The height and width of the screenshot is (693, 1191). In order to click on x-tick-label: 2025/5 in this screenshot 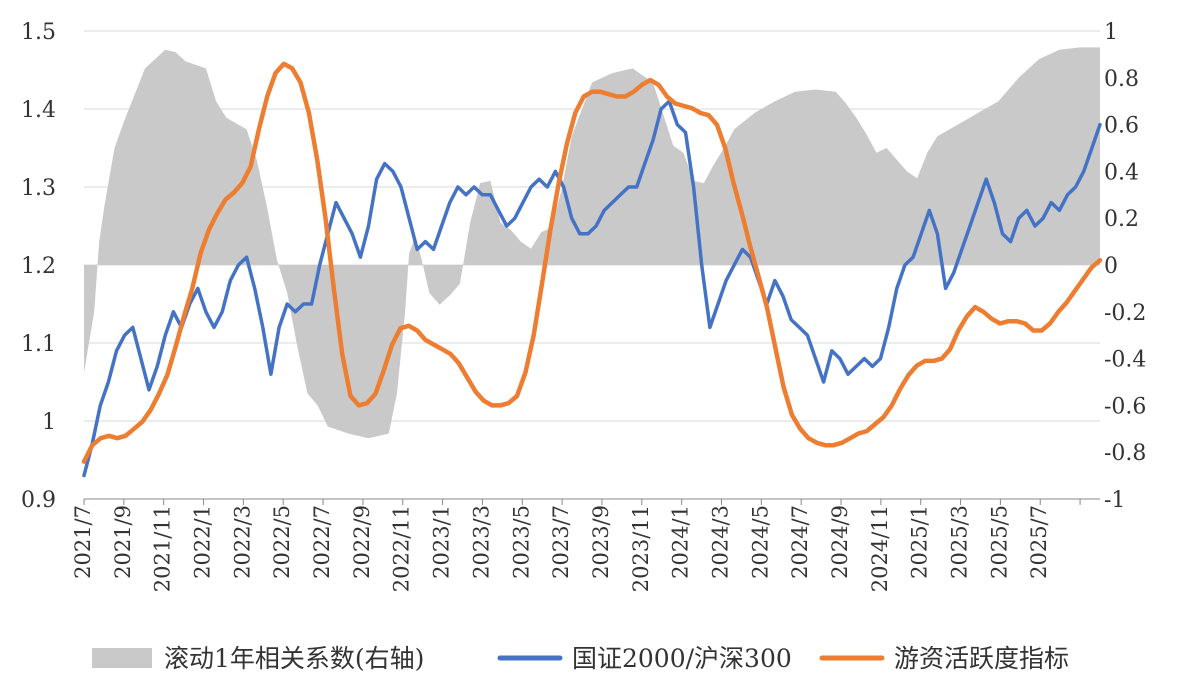, I will do `click(999, 542)`.